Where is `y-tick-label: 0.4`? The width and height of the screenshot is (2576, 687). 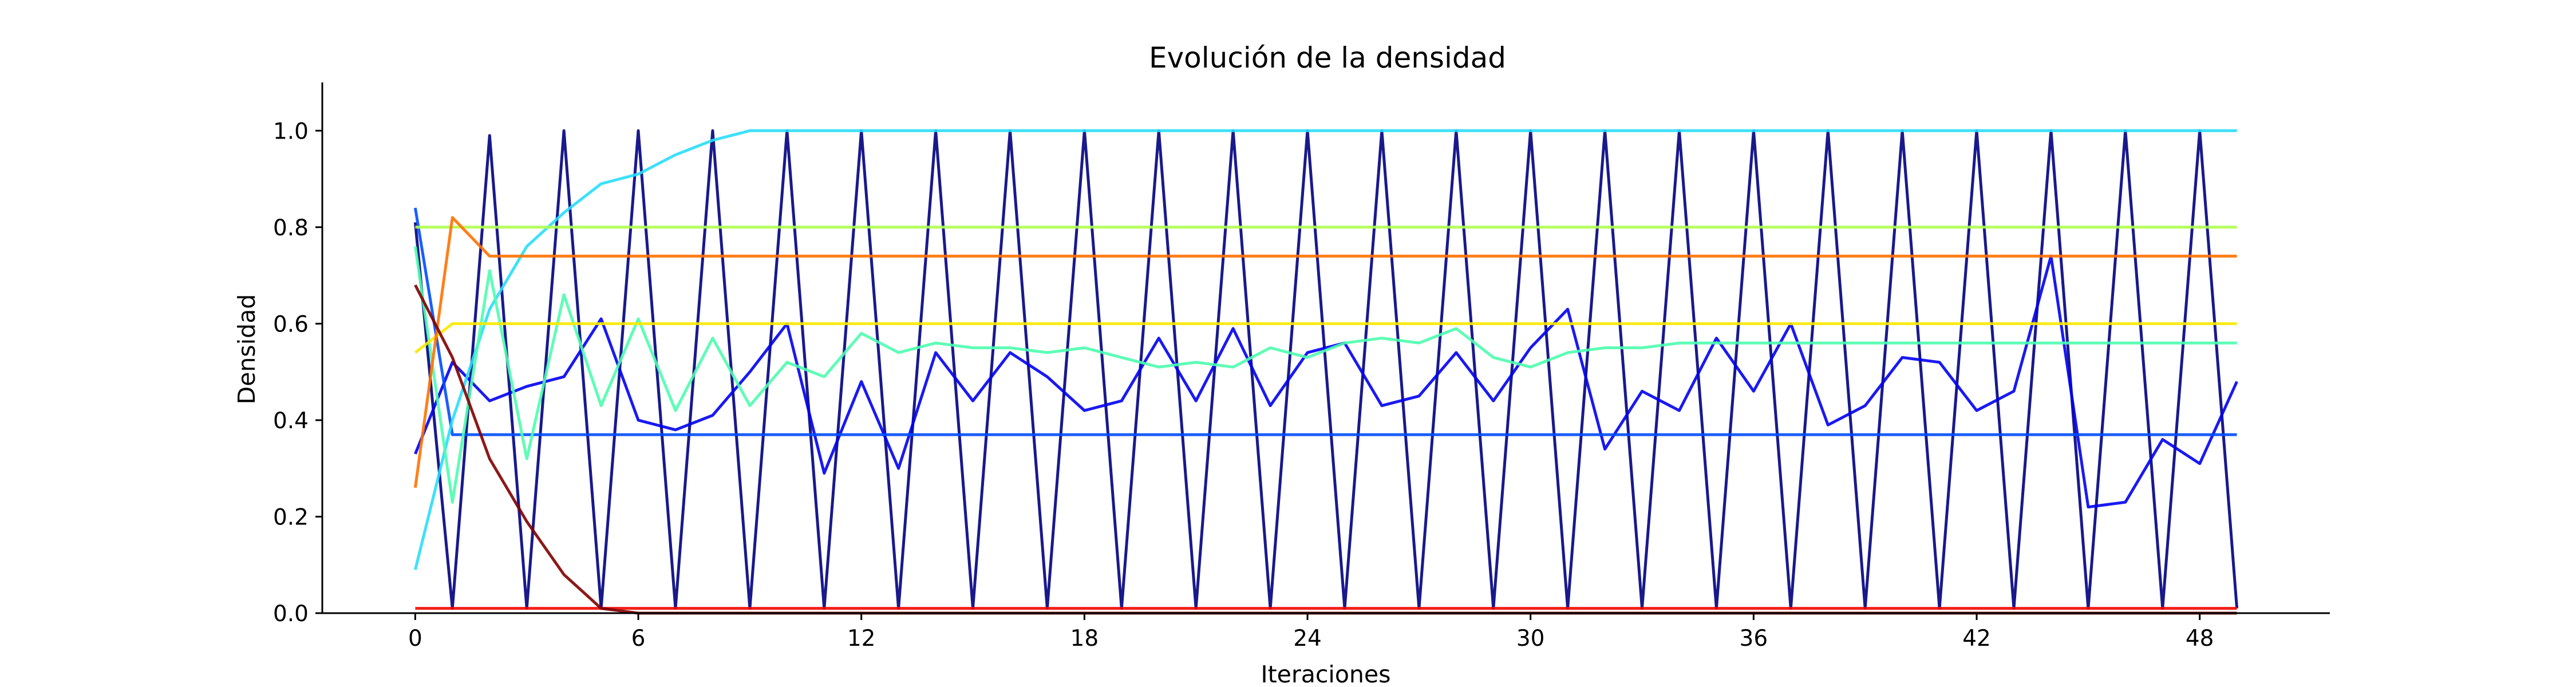 y-tick-label: 0.4 is located at coordinates (291, 421).